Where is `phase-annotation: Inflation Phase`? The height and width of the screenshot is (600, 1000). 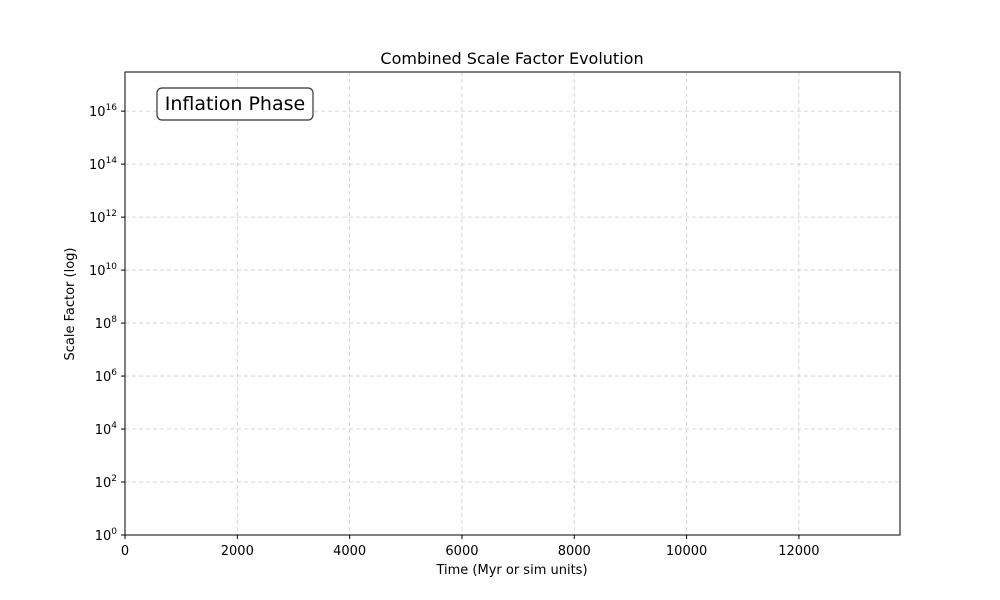
phase-annotation: Inflation Phase is located at coordinates (235, 104).